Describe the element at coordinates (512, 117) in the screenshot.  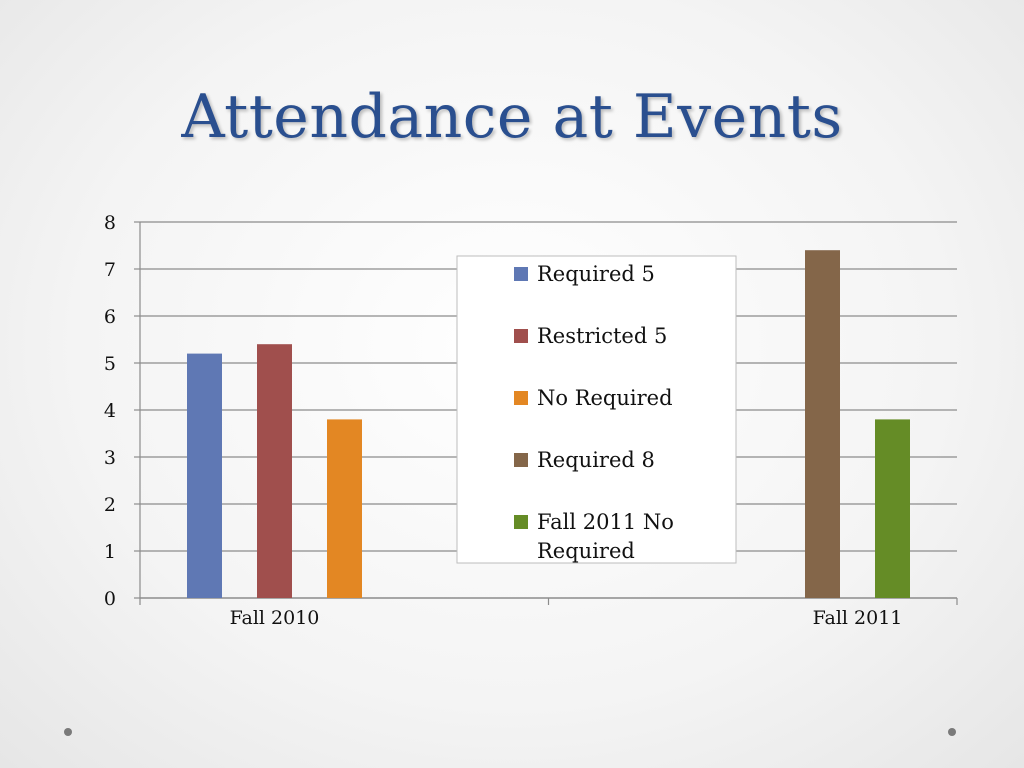
I see `slide-title: Attendance at Events` at that location.